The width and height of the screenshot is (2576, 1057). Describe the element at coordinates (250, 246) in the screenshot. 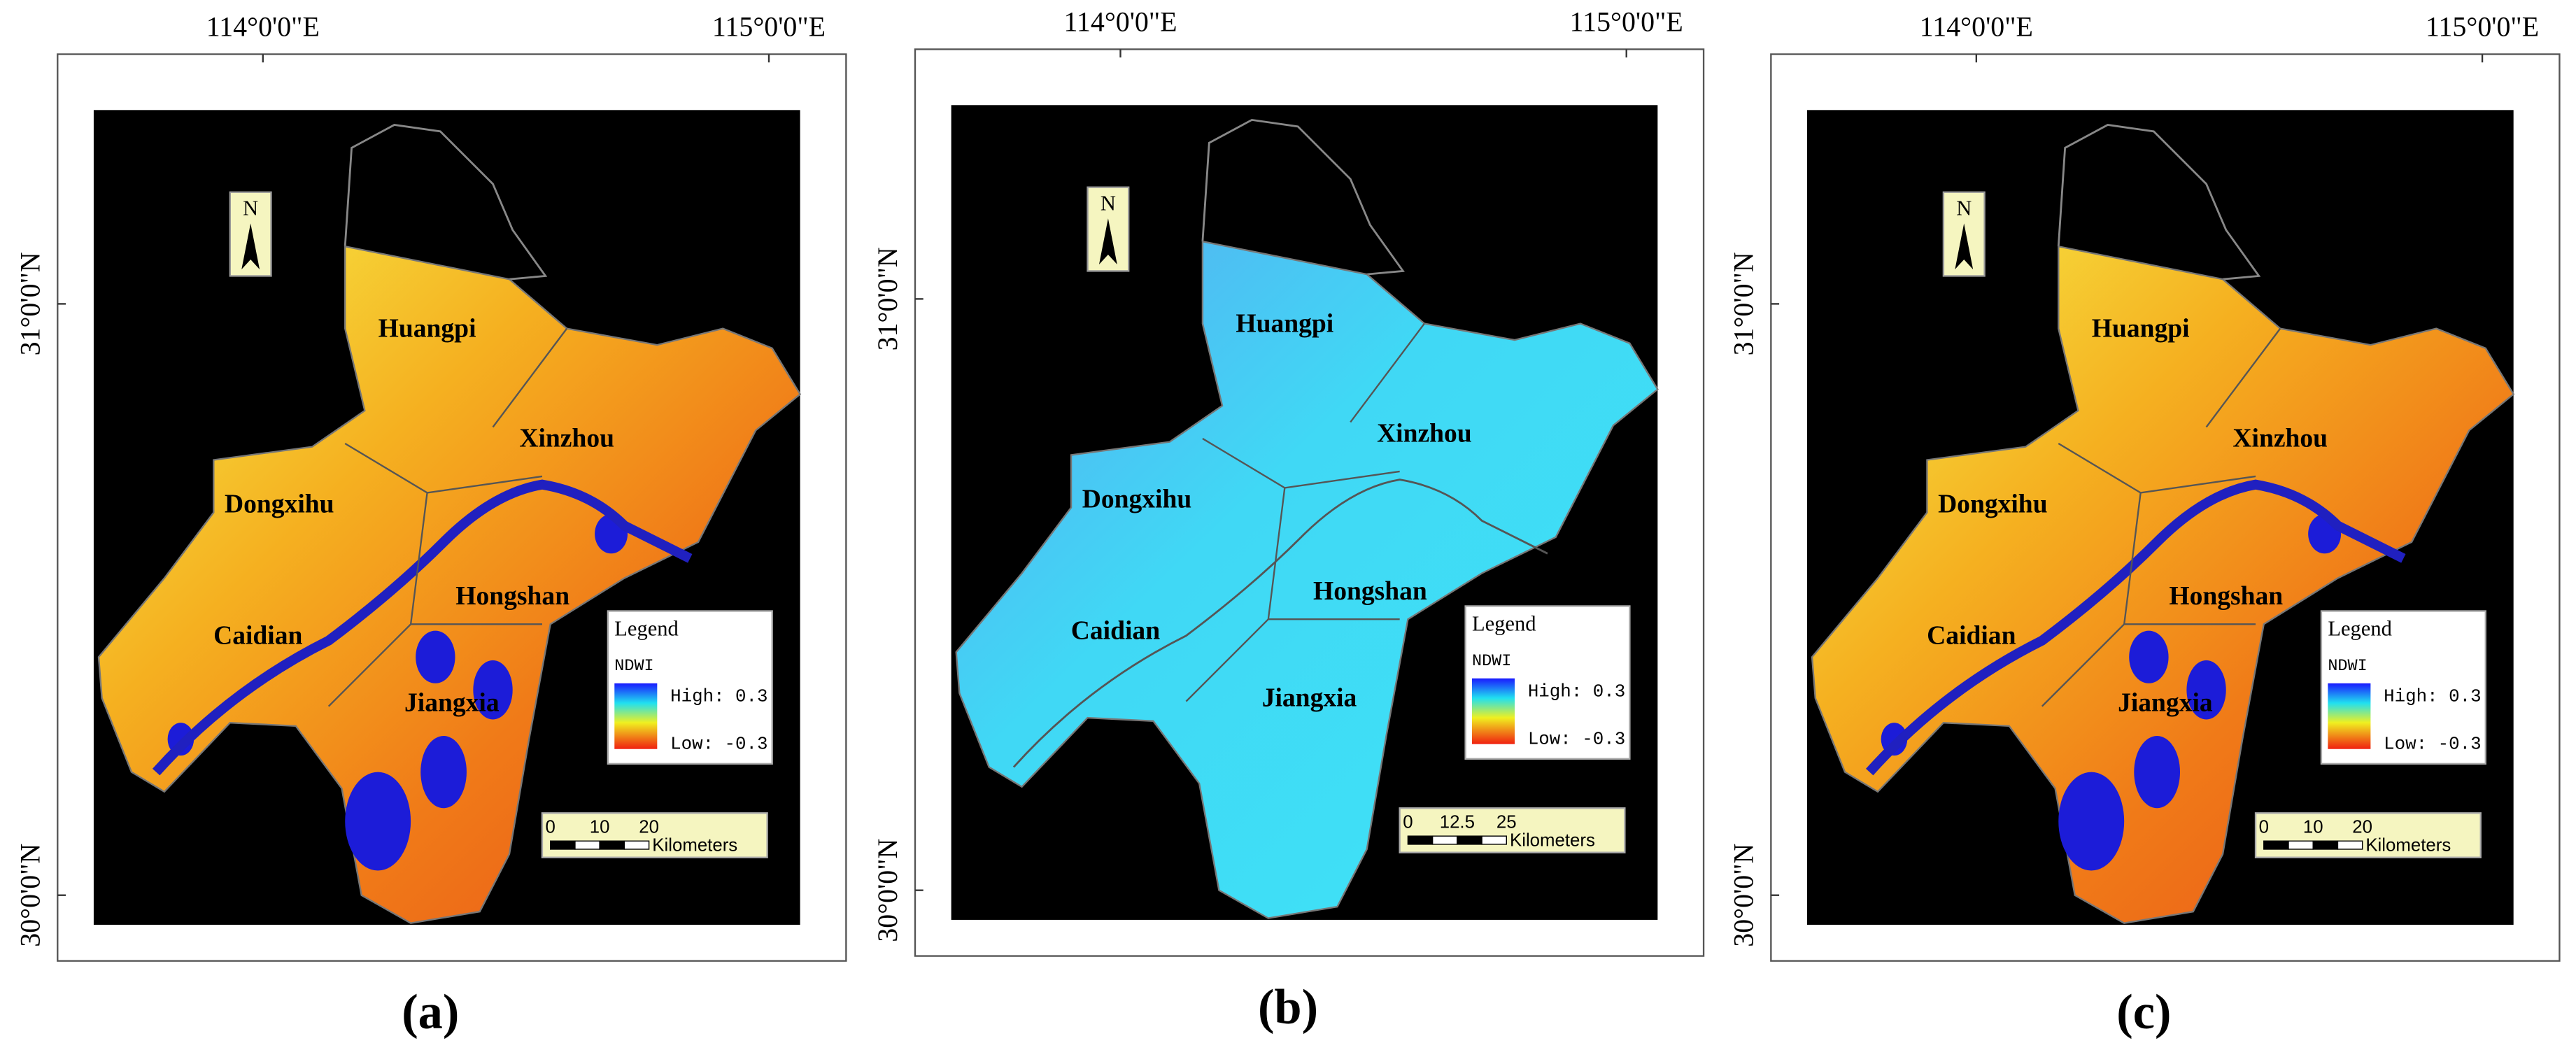

I see `north-arrow` at that location.